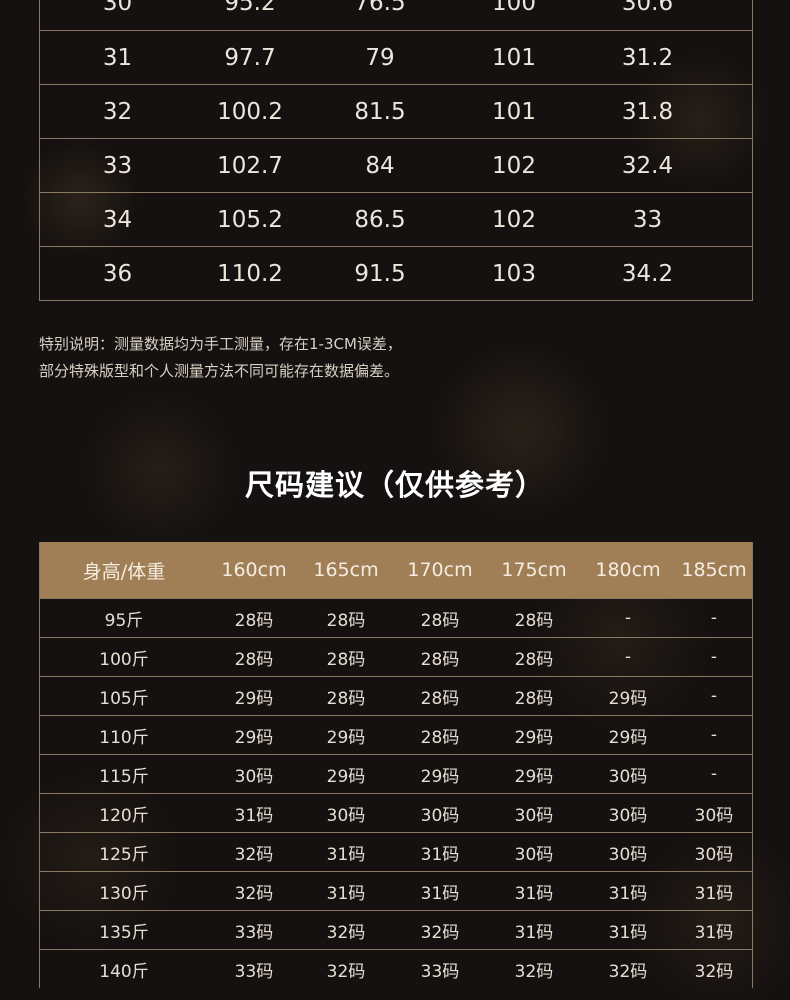 The height and width of the screenshot is (1000, 790). What do you see at coordinates (380, 8) in the screenshot?
I see `hip-cell: 76.5` at bounding box center [380, 8].